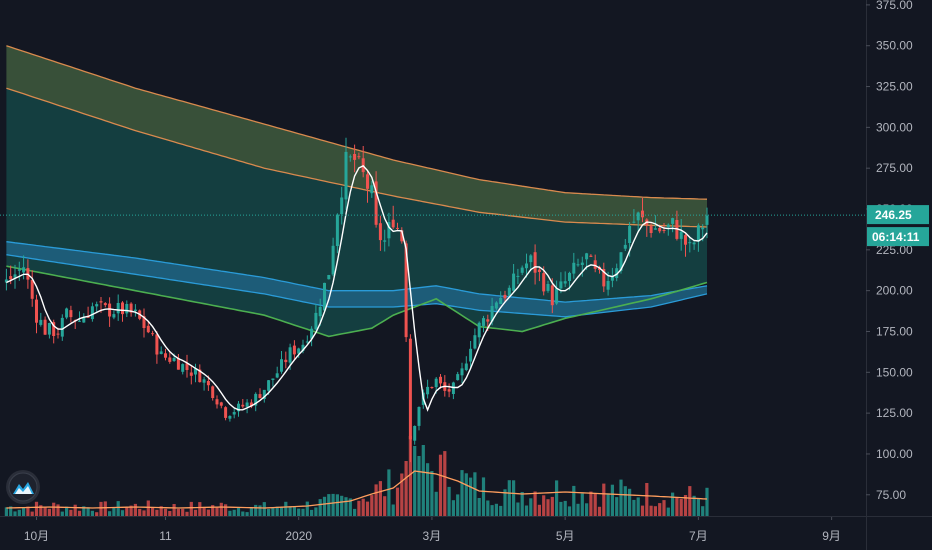 The height and width of the screenshot is (550, 932). What do you see at coordinates (894, 46) in the screenshot?
I see `y-tick-label: 350.00` at bounding box center [894, 46].